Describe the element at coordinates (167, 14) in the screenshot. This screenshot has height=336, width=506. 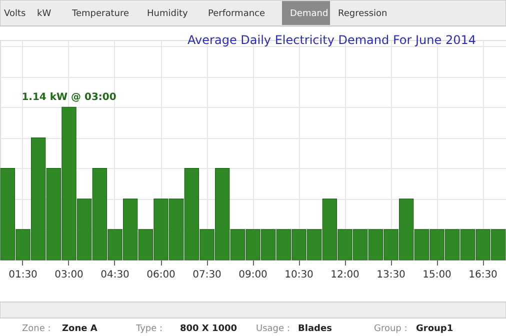
I see `text: Humidity` at that location.